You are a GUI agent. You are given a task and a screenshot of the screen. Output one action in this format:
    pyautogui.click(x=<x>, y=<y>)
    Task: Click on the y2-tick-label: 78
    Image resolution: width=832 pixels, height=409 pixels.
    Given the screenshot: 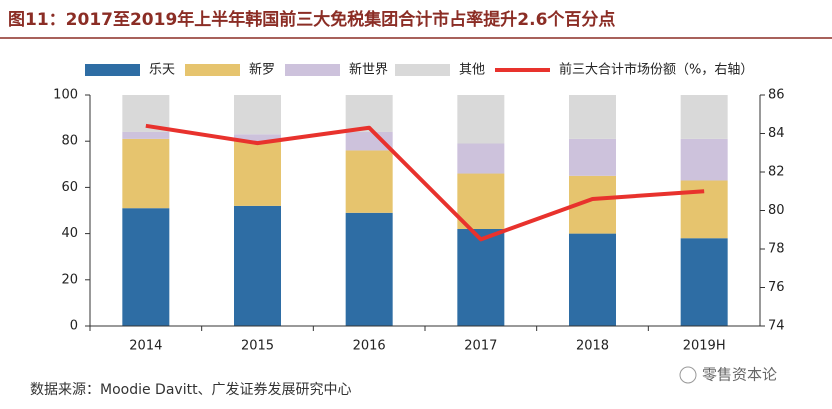 What is the action you would take?
    pyautogui.click(x=776, y=249)
    